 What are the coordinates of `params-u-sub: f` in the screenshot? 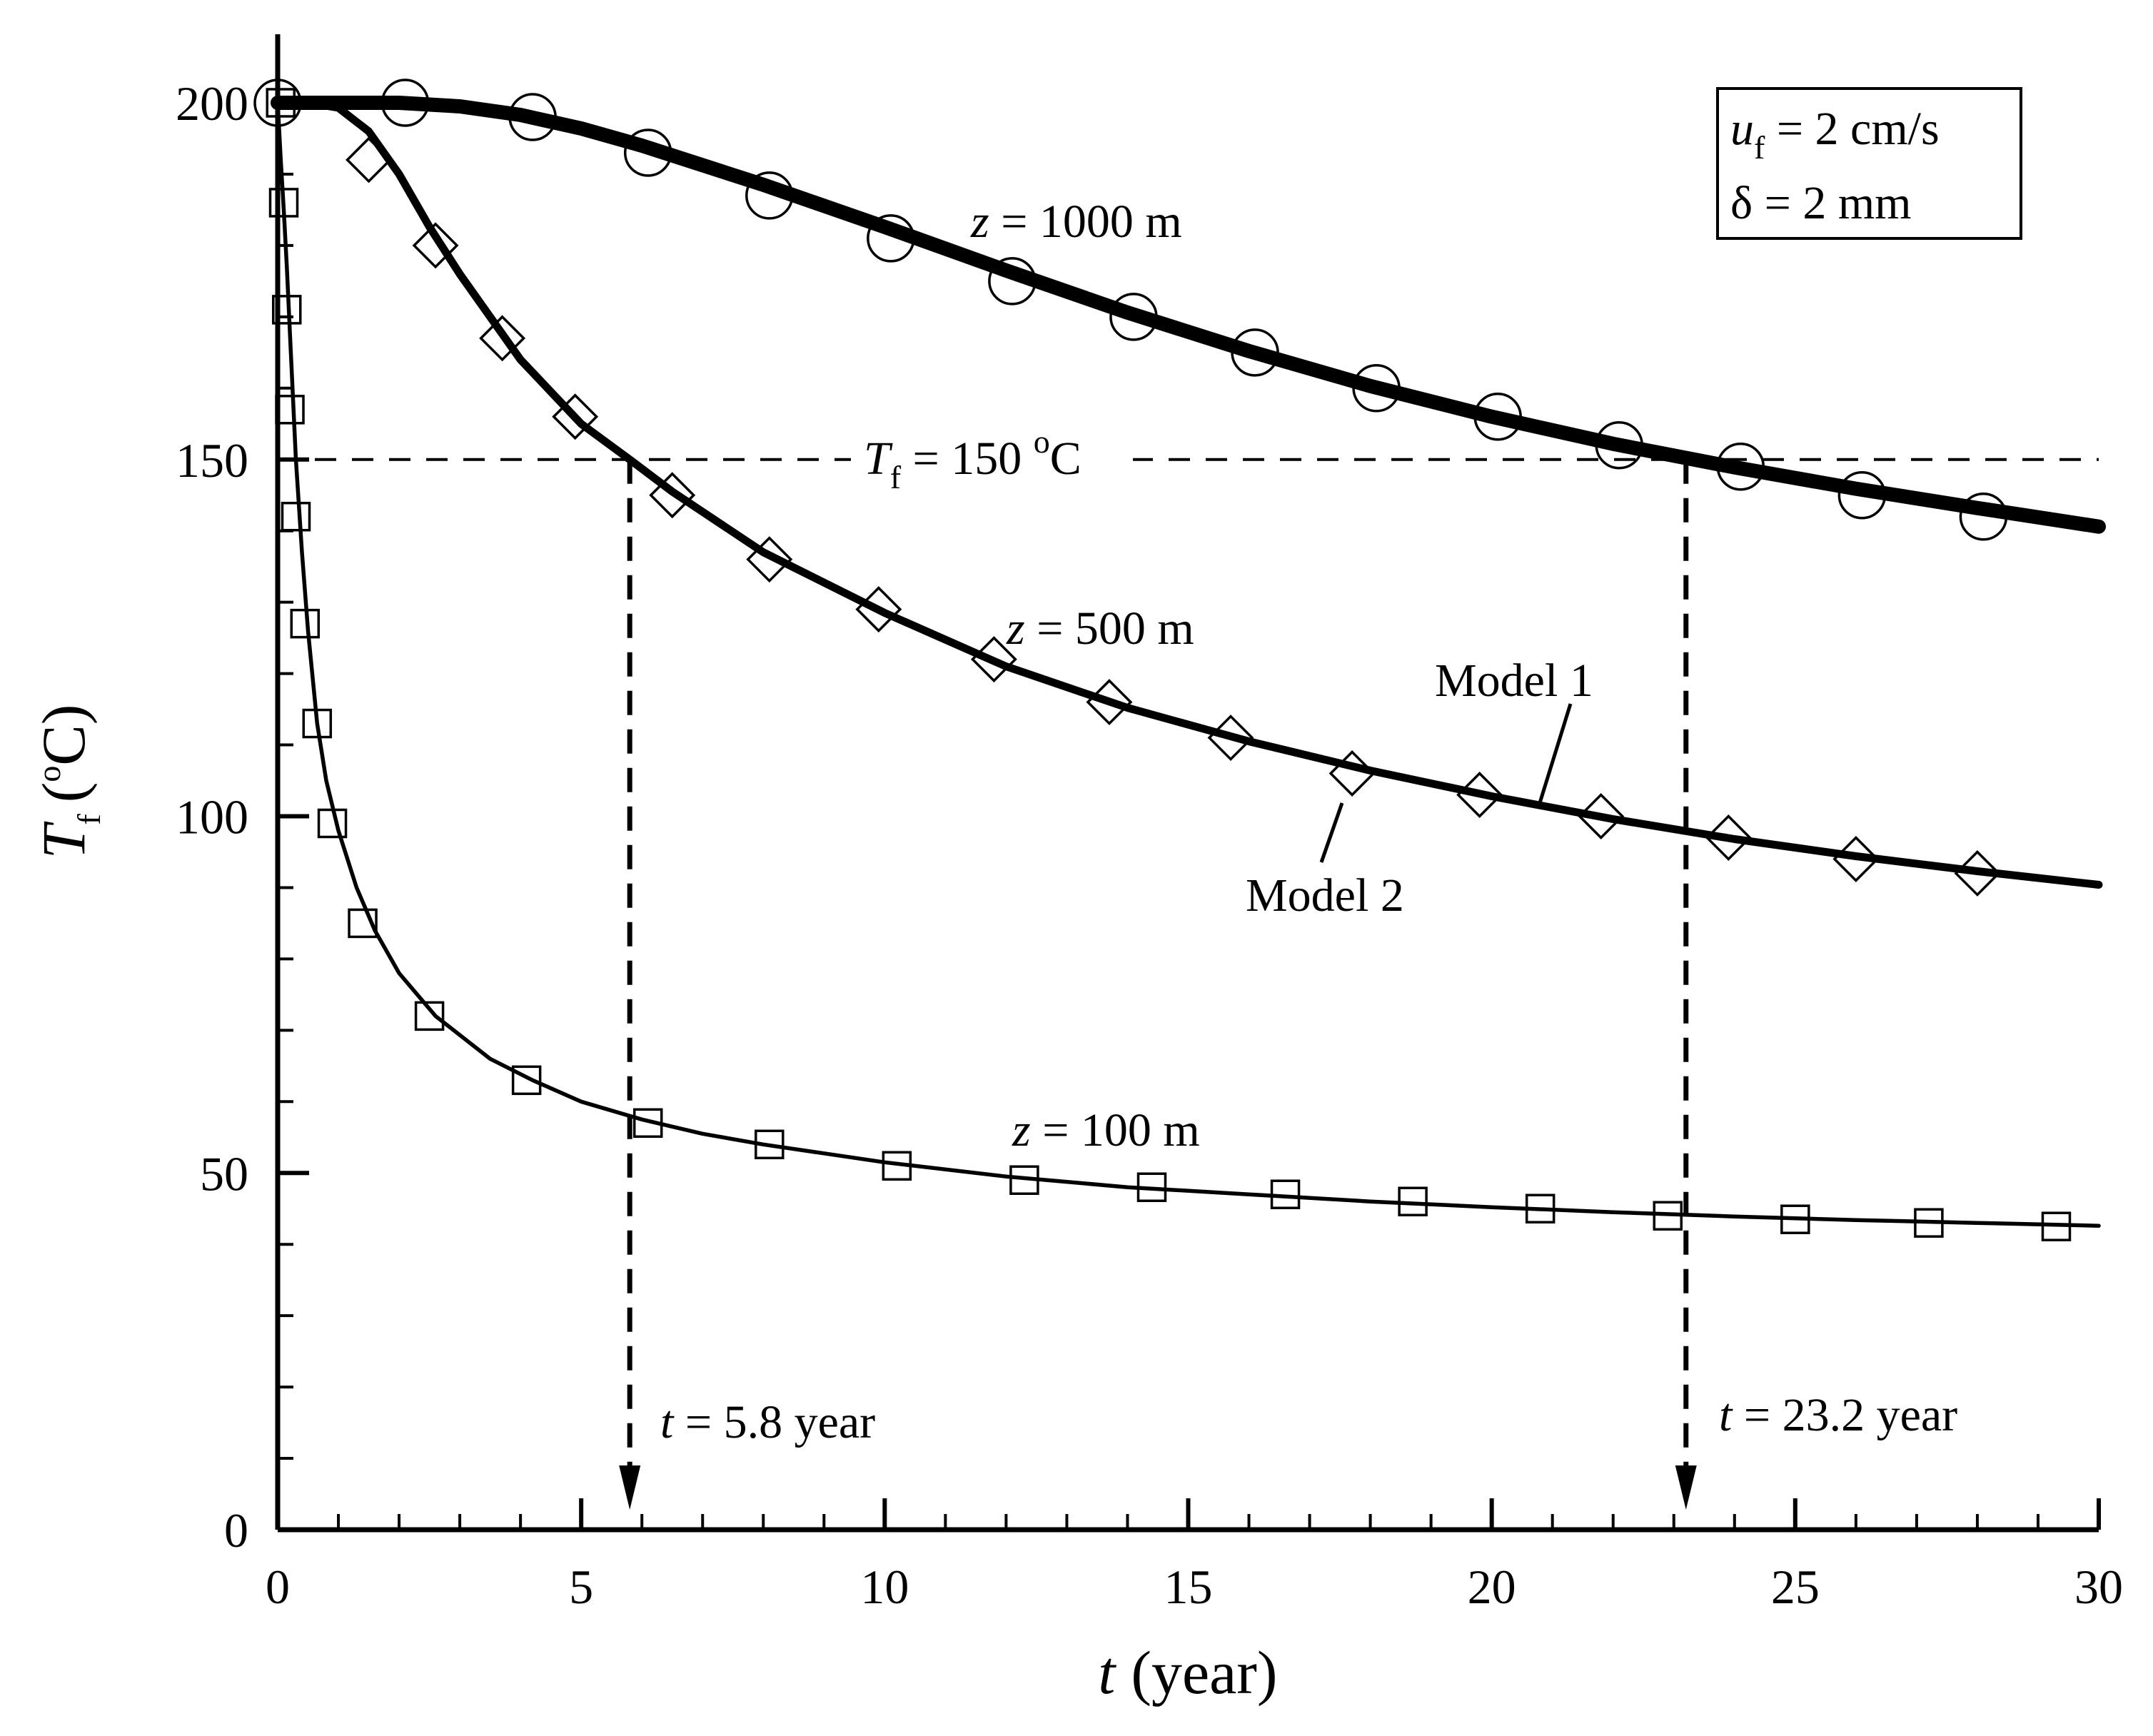 It's located at (1759, 147).